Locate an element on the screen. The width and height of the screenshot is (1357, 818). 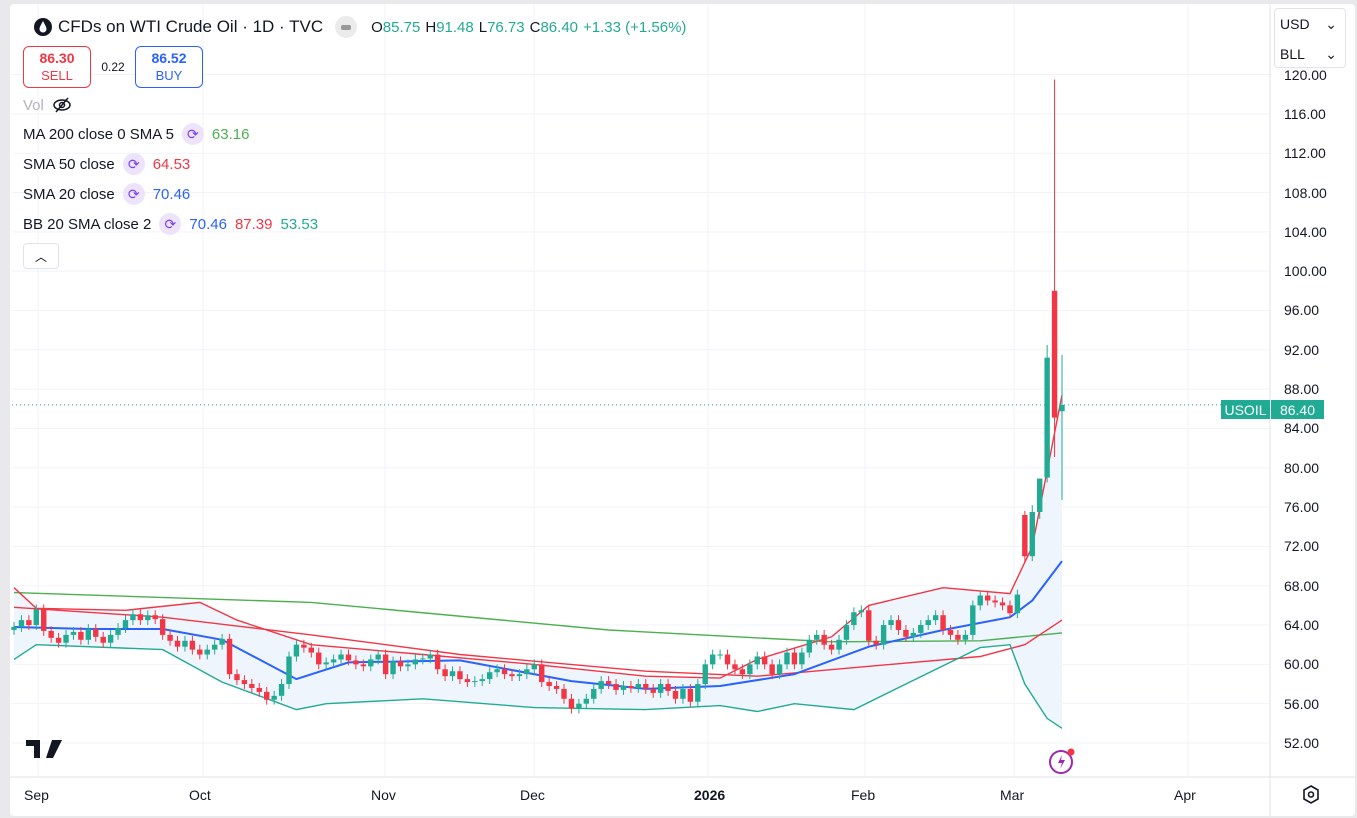
tradingview-logo is located at coordinates (46, 750).